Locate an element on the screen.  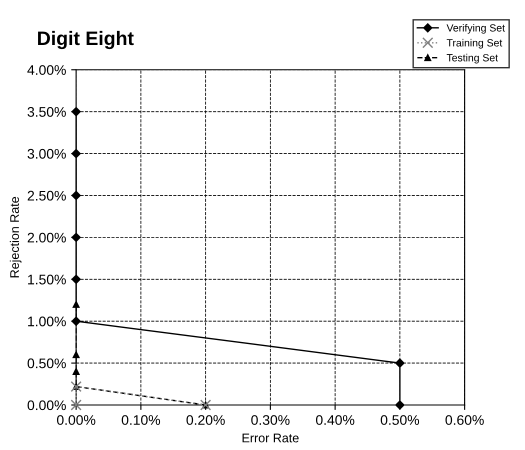
x-tick-label: 0.40% is located at coordinates (335, 420).